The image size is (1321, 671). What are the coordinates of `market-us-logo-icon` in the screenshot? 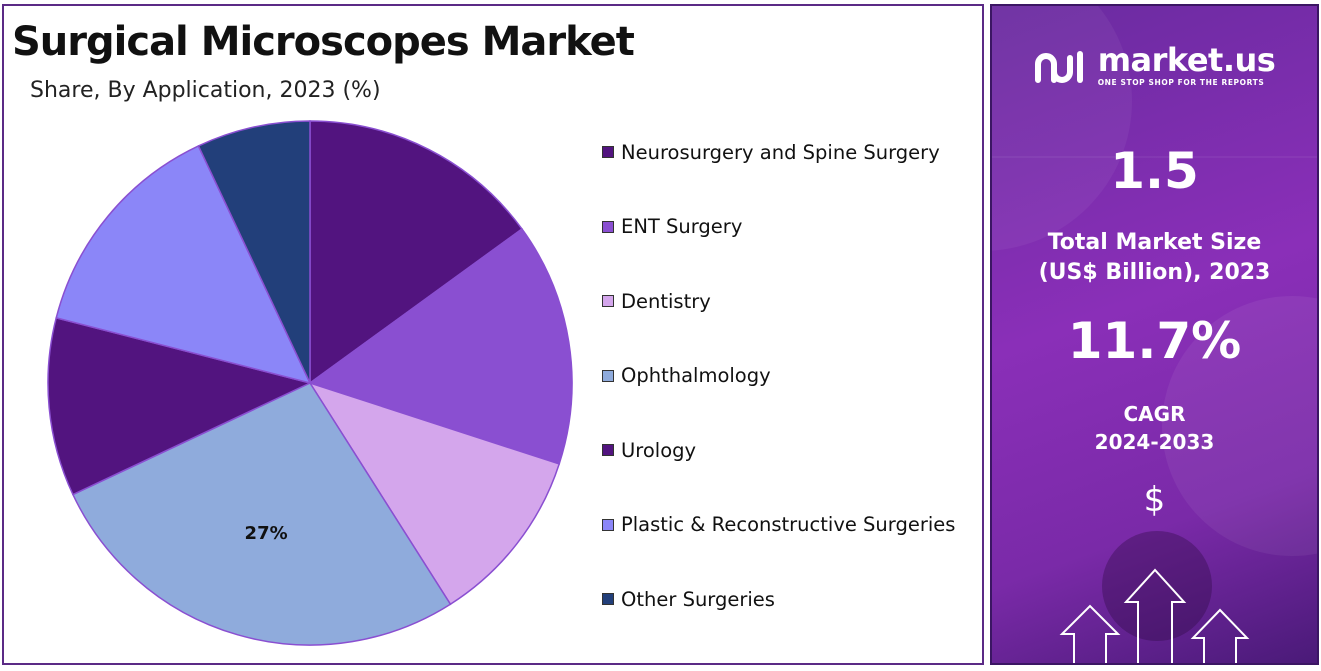 It's located at (1058, 66).